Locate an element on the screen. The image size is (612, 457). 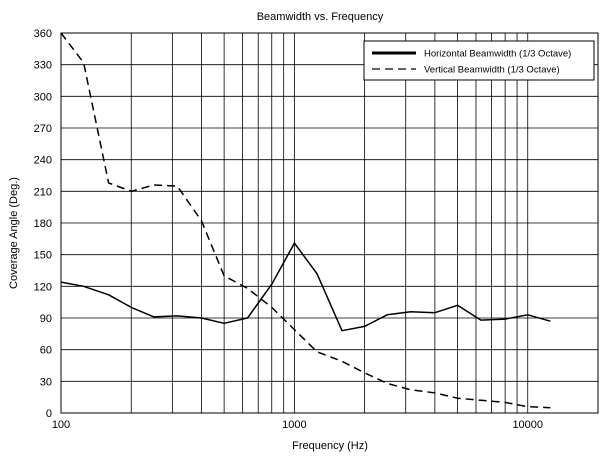
y-tick-label: 330 is located at coordinates (43, 66).